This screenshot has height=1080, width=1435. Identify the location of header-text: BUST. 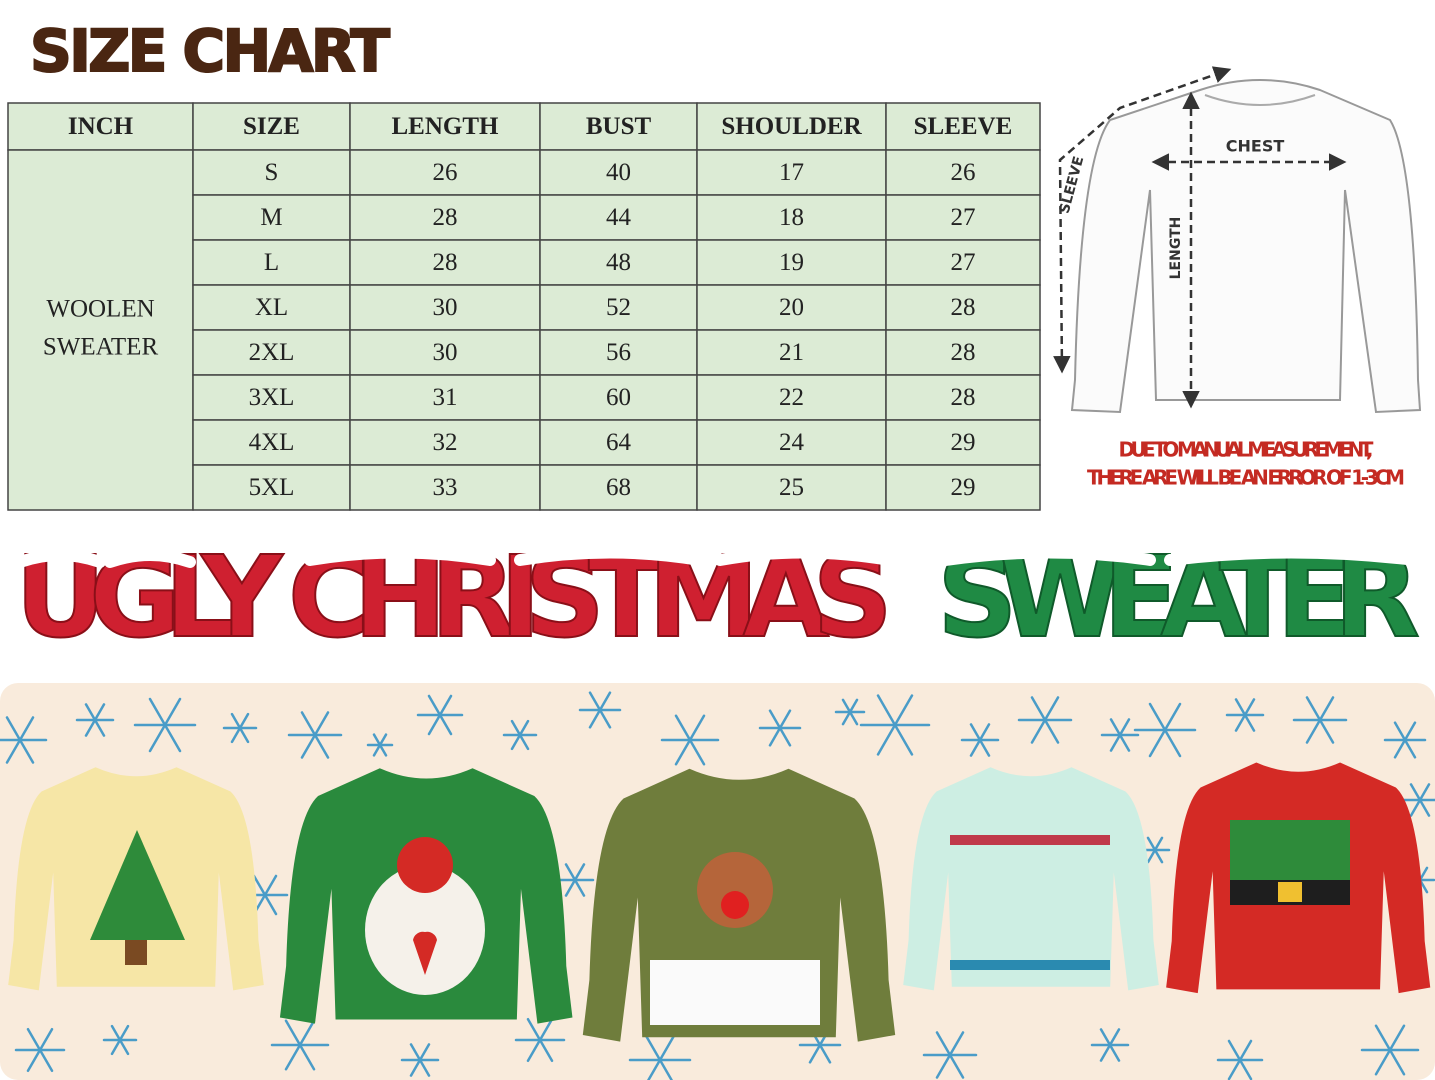
(619, 126).